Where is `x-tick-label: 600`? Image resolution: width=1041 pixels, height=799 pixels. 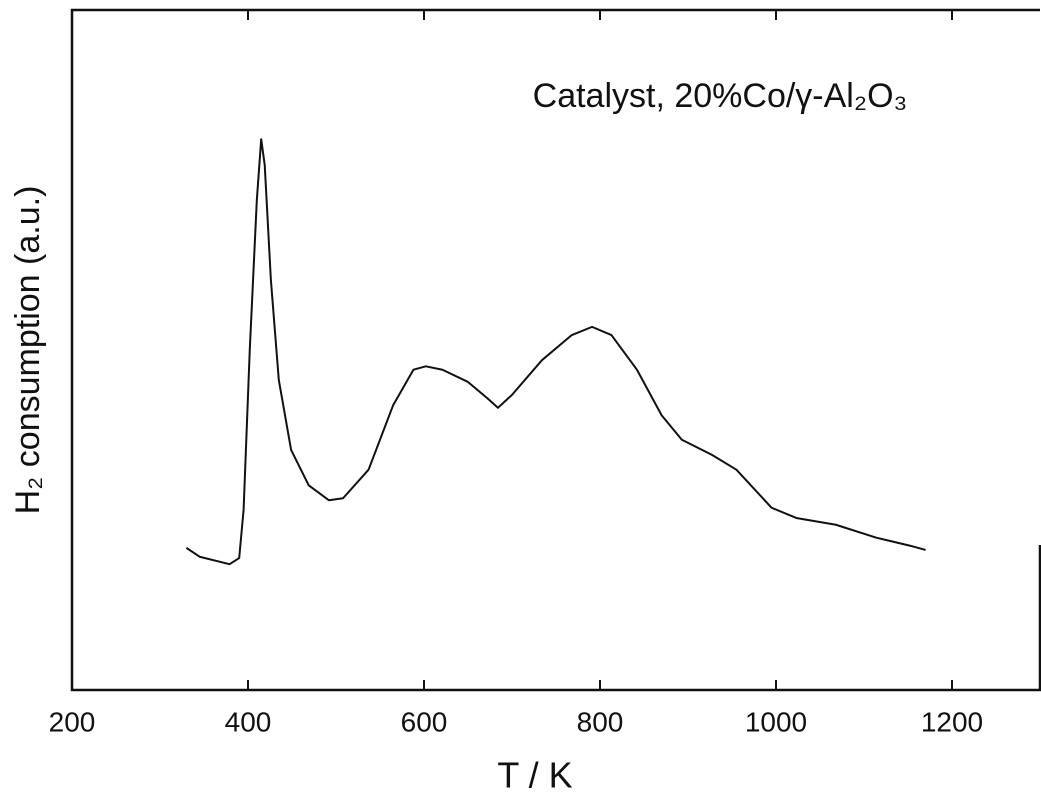 x-tick-label: 600 is located at coordinates (424, 721).